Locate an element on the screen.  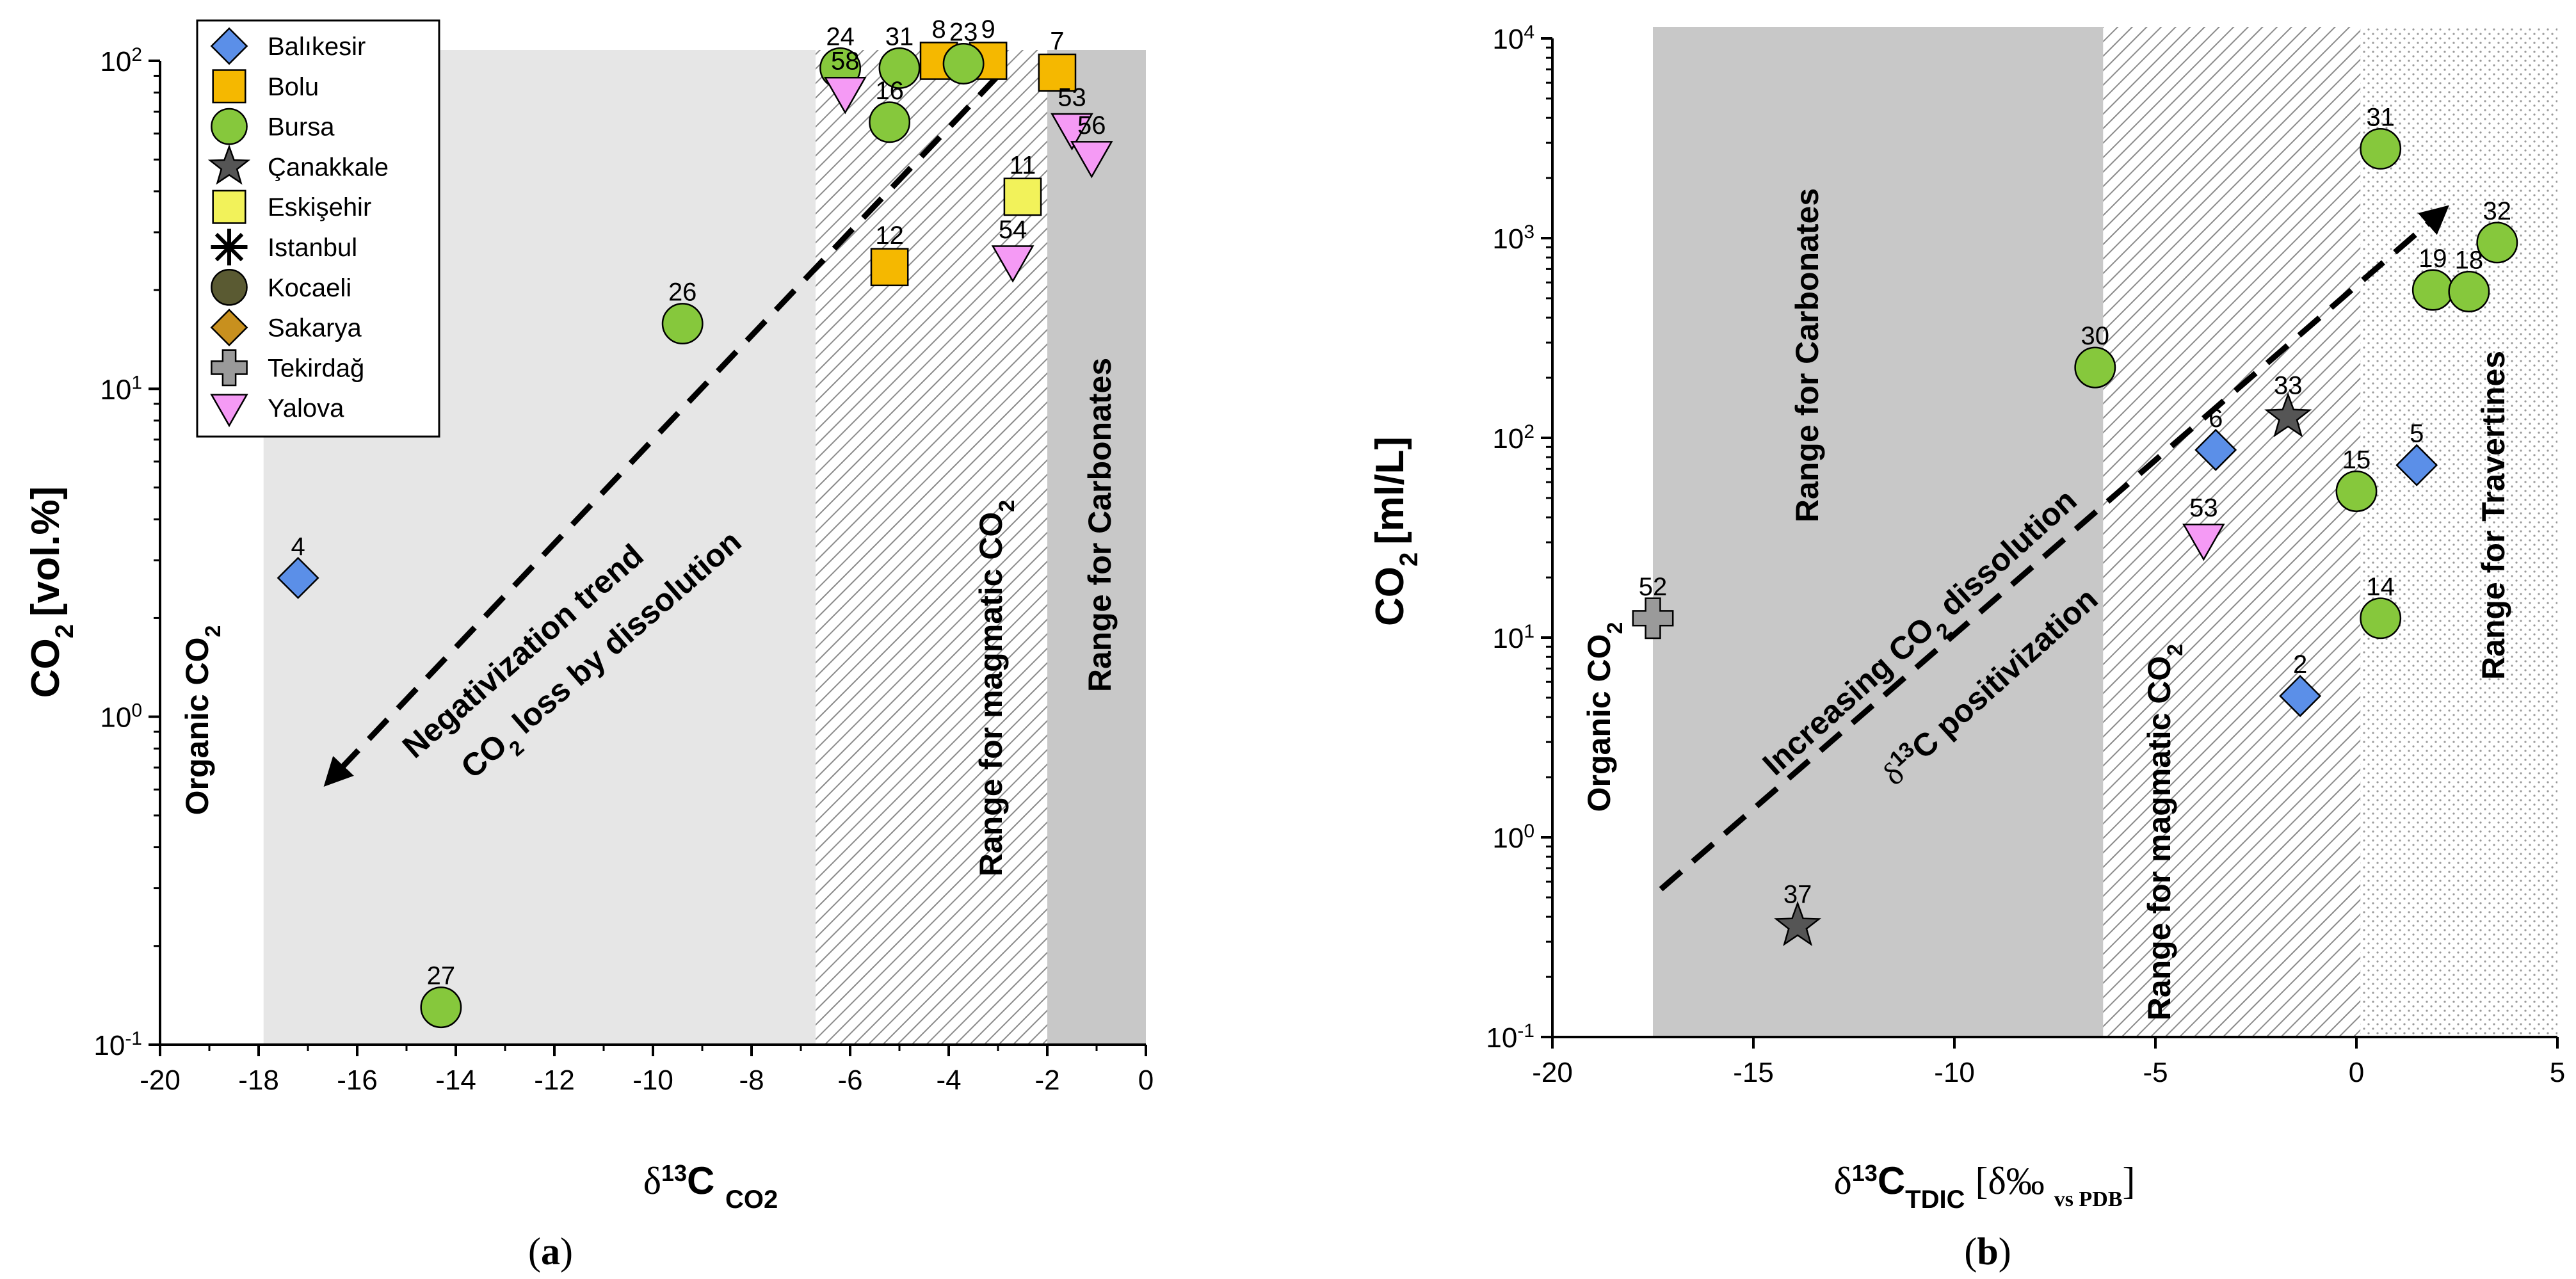
y-tick-label: 10³ is located at coordinates (1513, 238).